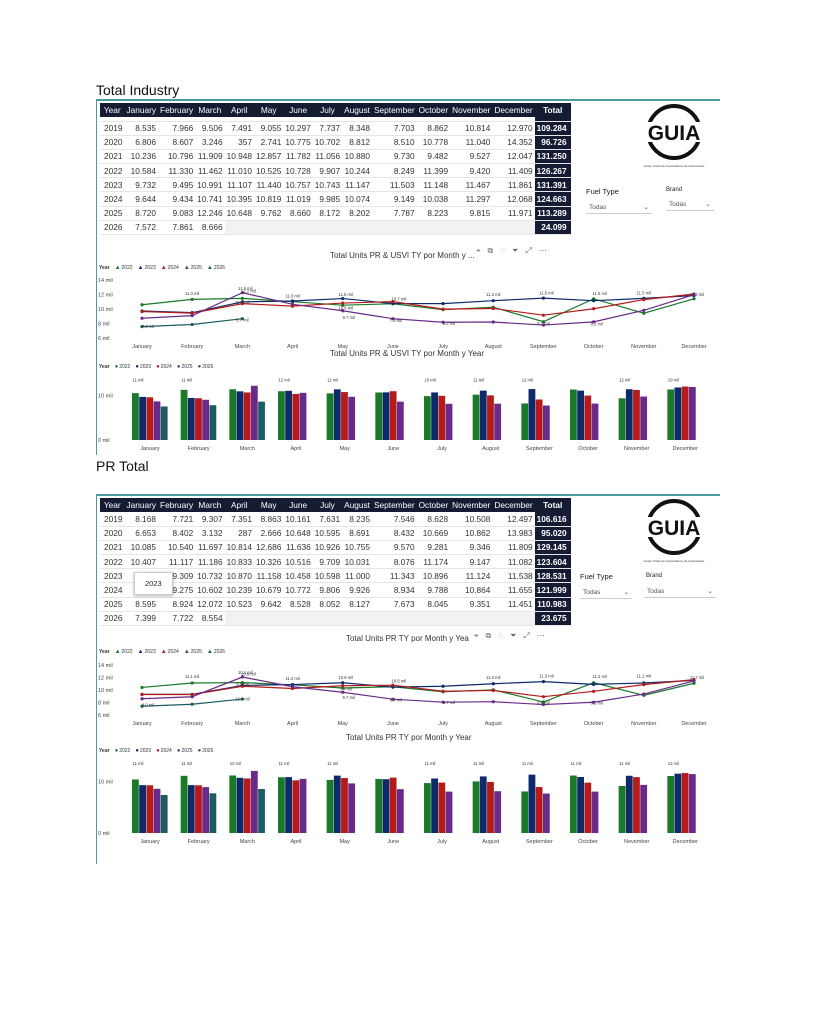  I want to click on column-header-july: July, so click(327, 110).